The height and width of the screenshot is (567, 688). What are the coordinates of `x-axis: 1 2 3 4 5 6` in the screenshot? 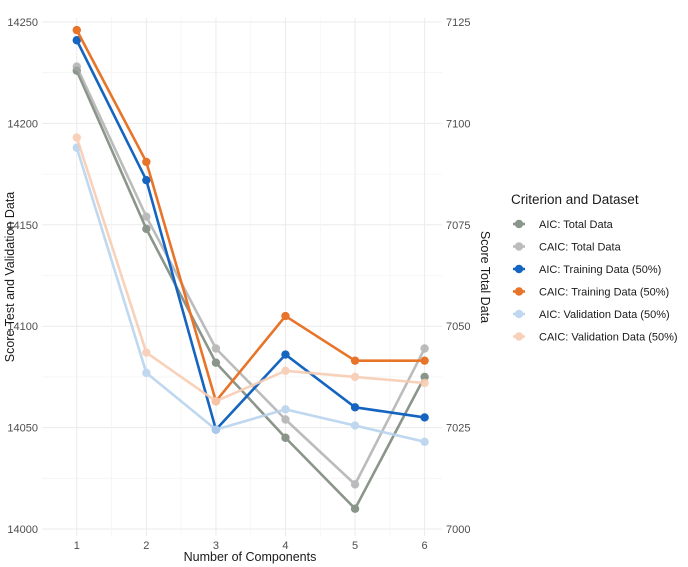 It's located at (251, 546).